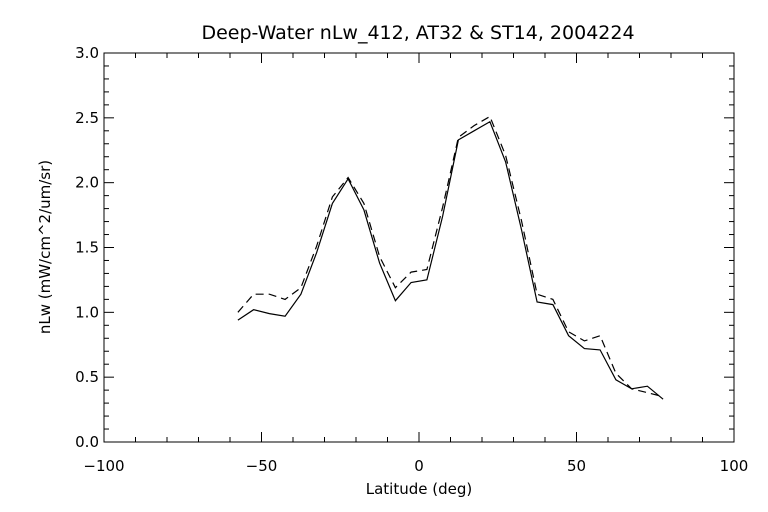 The height and width of the screenshot is (512, 768). Describe the element at coordinates (419, 489) in the screenshot. I see `x-axis-label: Latitude (deg)` at that location.